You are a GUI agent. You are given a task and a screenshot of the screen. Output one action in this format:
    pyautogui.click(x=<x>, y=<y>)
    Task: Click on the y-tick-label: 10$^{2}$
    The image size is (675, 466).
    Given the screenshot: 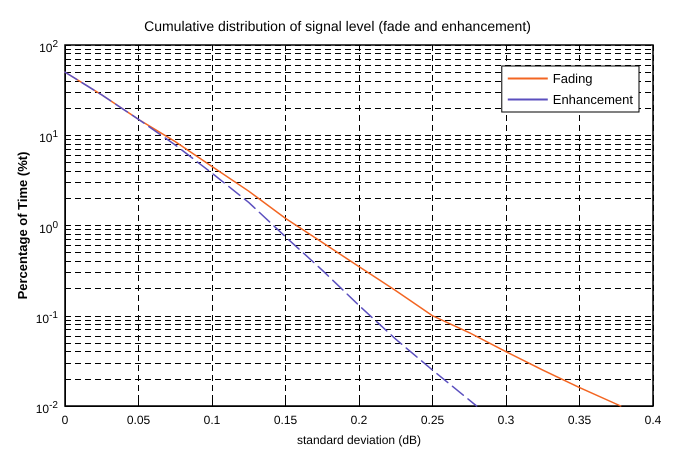 What is the action you would take?
    pyautogui.click(x=48, y=47)
    